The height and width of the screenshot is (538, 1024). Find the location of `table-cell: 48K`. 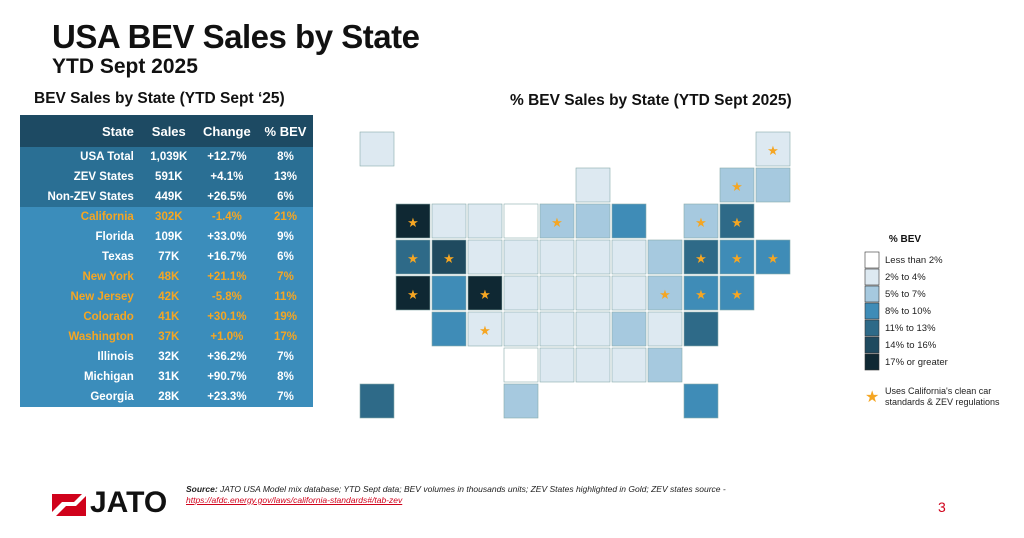

table-cell: 48K is located at coordinates (168, 277).